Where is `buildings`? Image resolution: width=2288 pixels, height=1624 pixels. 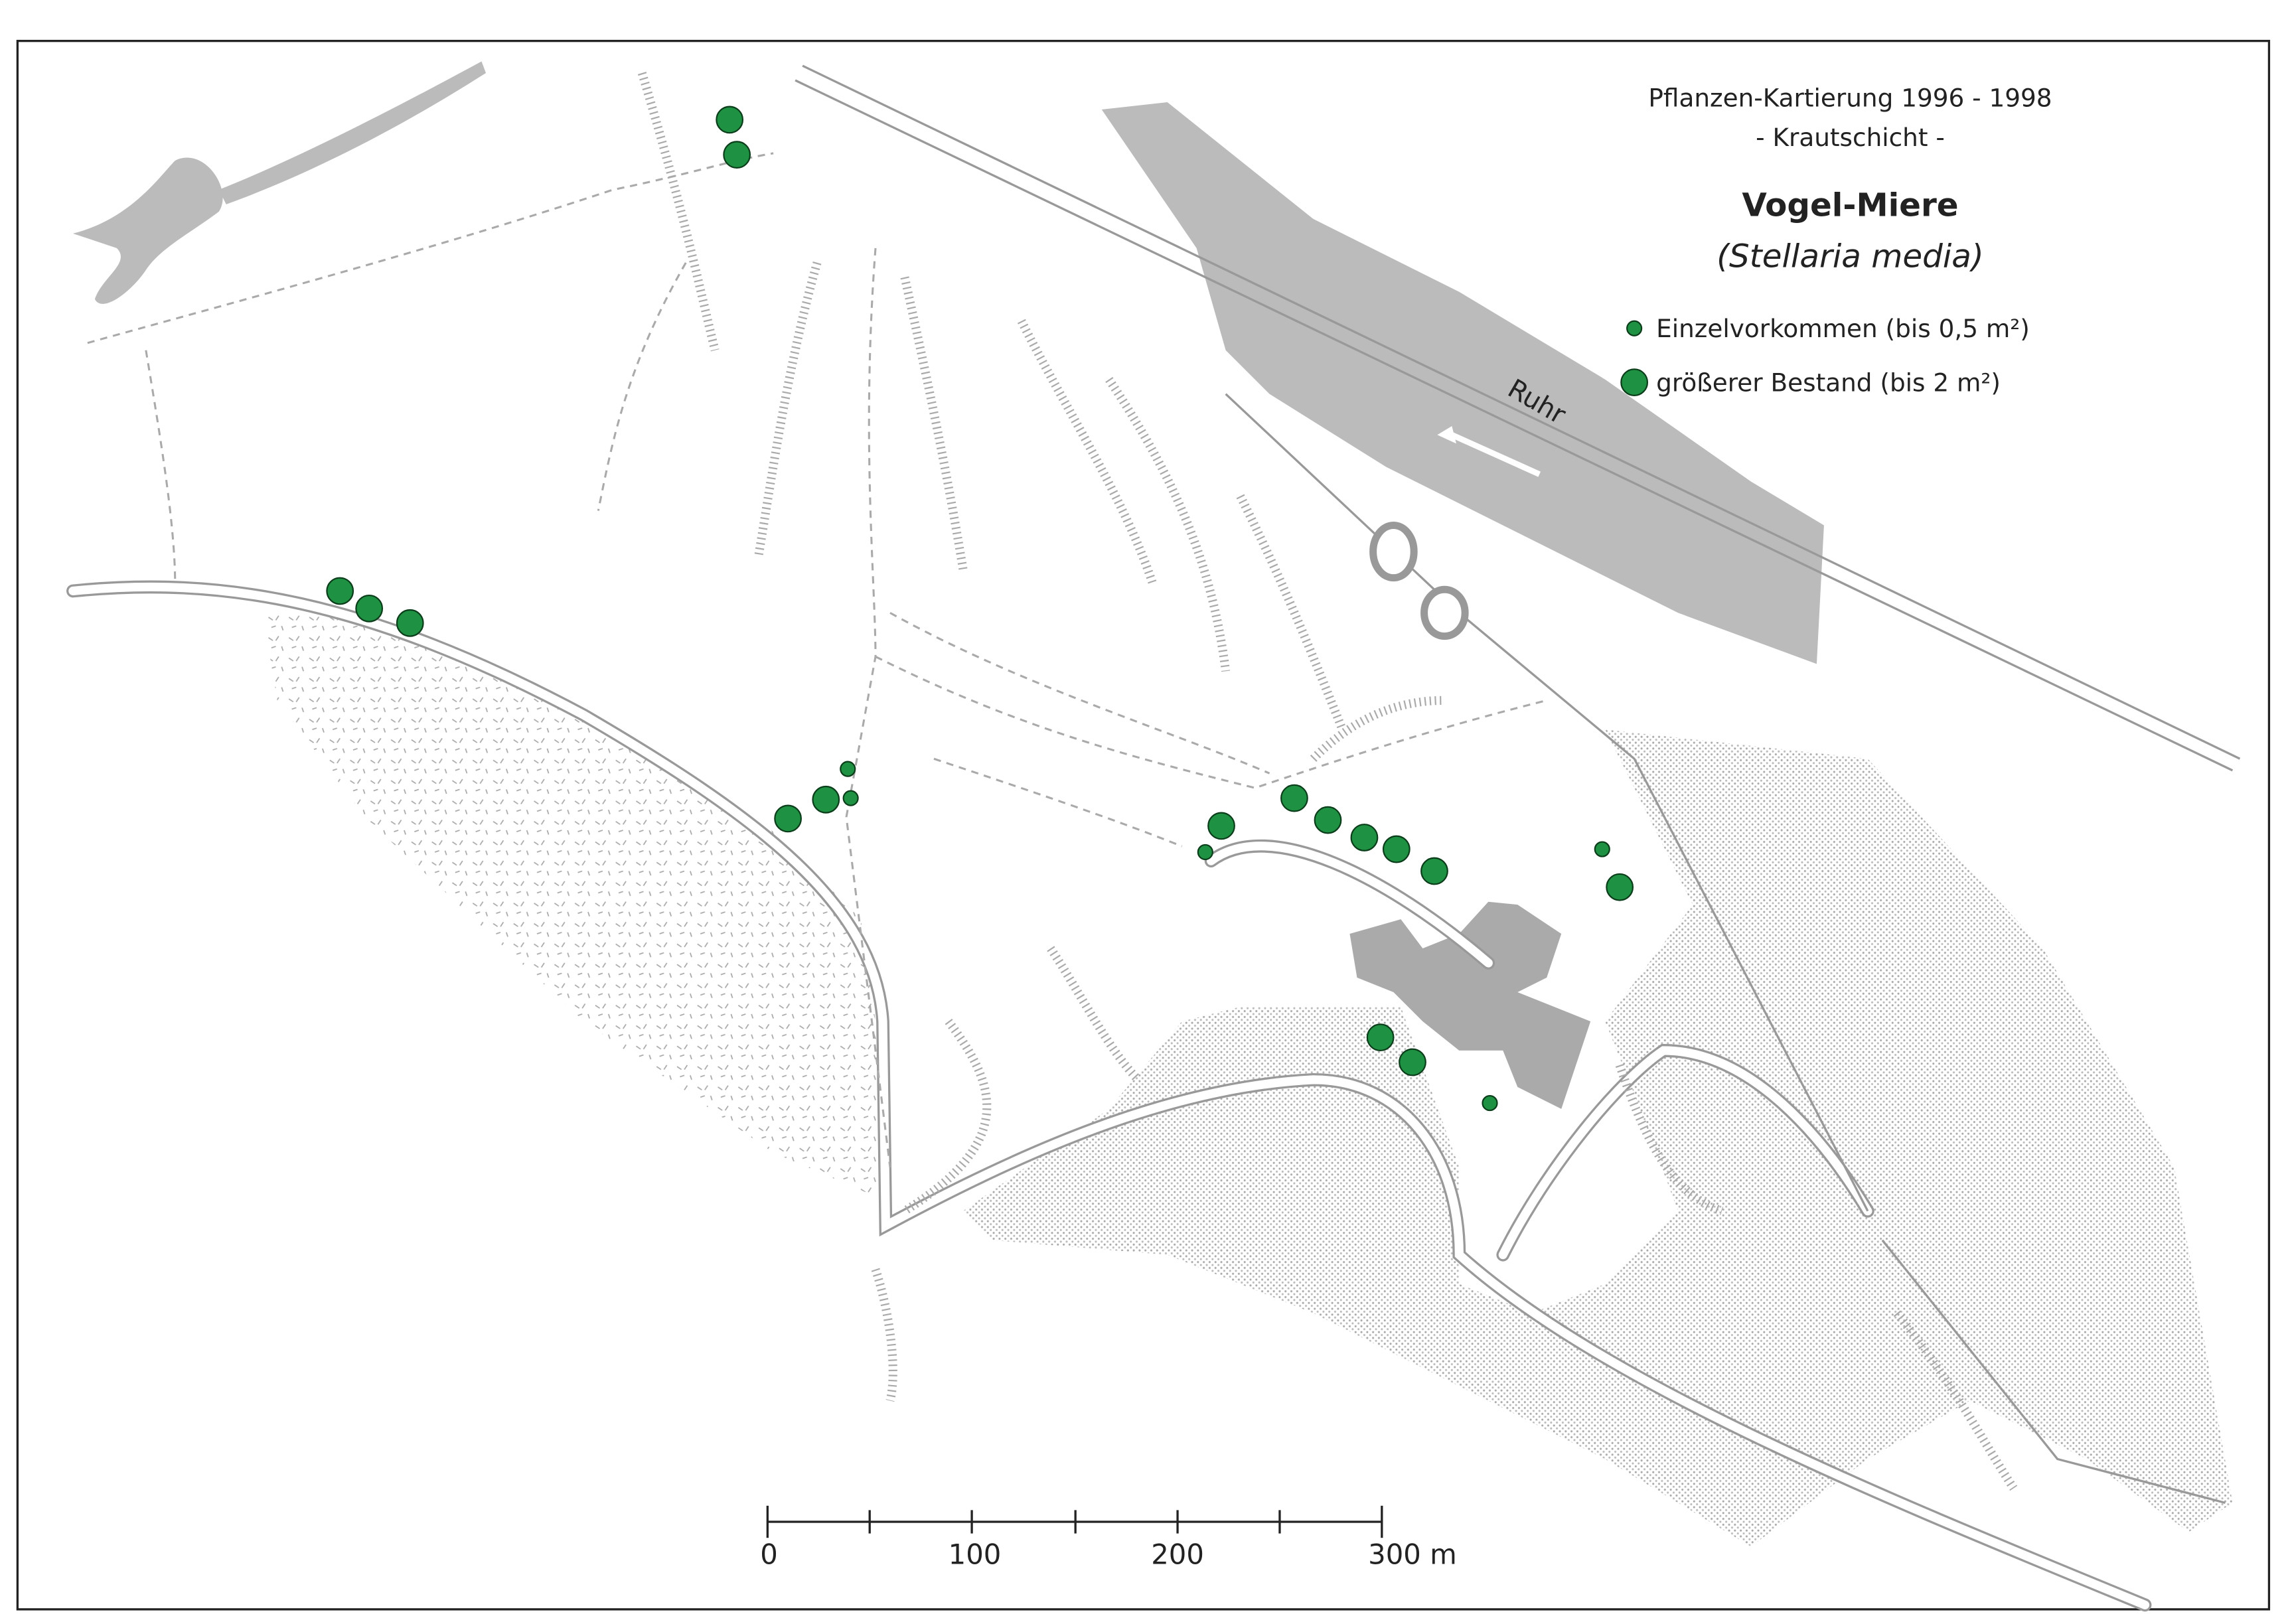
buildings is located at coordinates (1470, 1005).